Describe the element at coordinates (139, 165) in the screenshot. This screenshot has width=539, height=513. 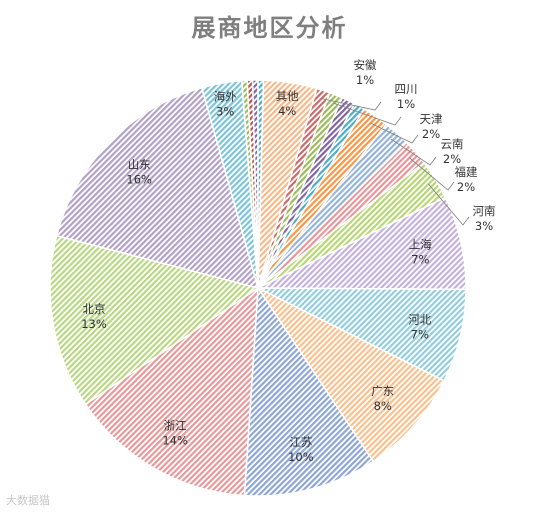
I see `slice-label-山东: 山东` at that location.